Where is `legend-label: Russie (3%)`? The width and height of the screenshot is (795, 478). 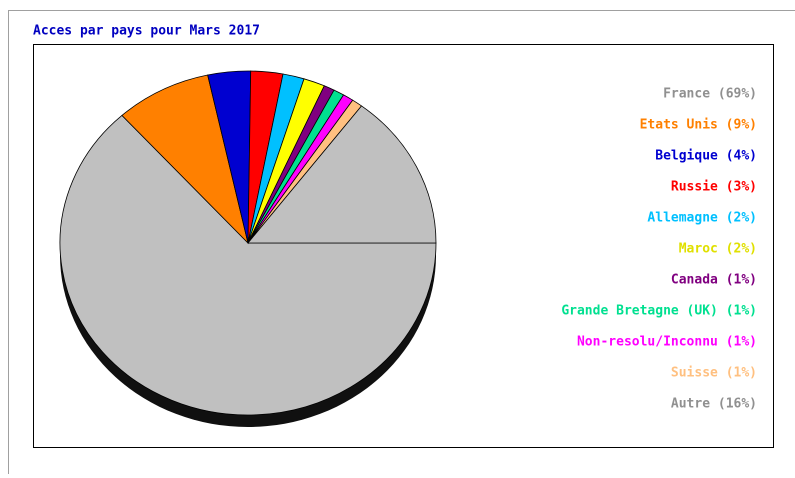 legend-label: Russie (3%) is located at coordinates (714, 187).